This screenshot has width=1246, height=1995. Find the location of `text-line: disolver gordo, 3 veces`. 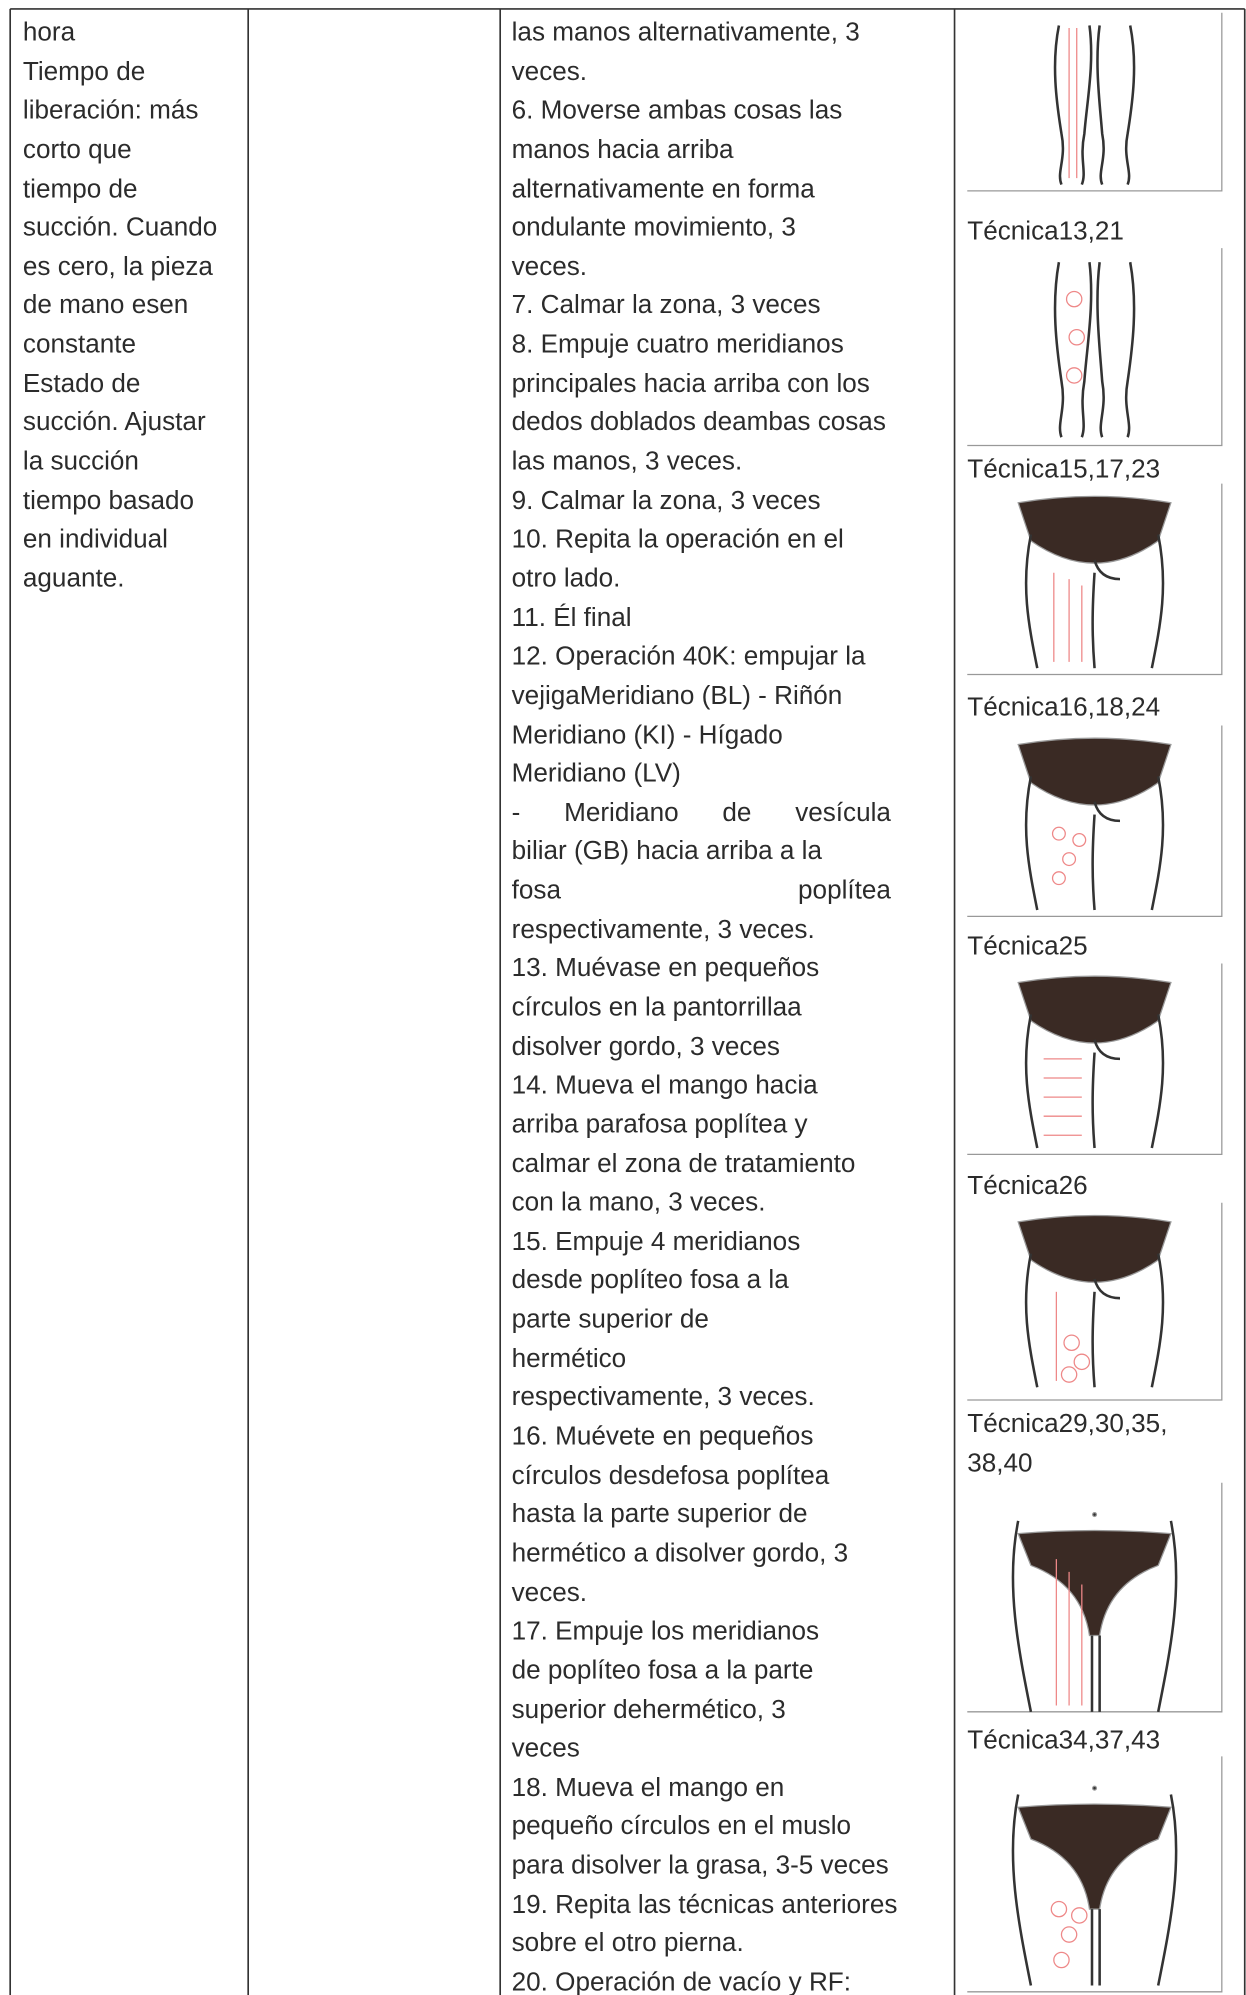

text-line: disolver gordo, 3 veces is located at coordinates (645, 1046).